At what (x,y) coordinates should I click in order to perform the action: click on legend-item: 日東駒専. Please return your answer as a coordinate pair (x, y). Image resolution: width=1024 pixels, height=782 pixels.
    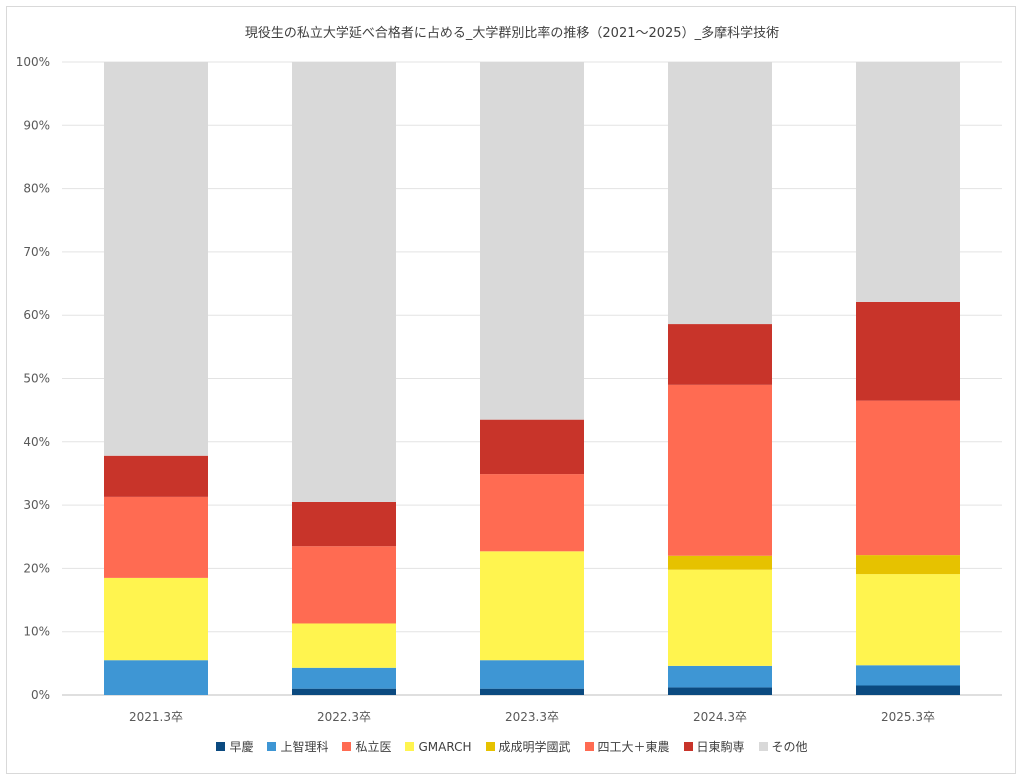
    Looking at the image, I should click on (714, 746).